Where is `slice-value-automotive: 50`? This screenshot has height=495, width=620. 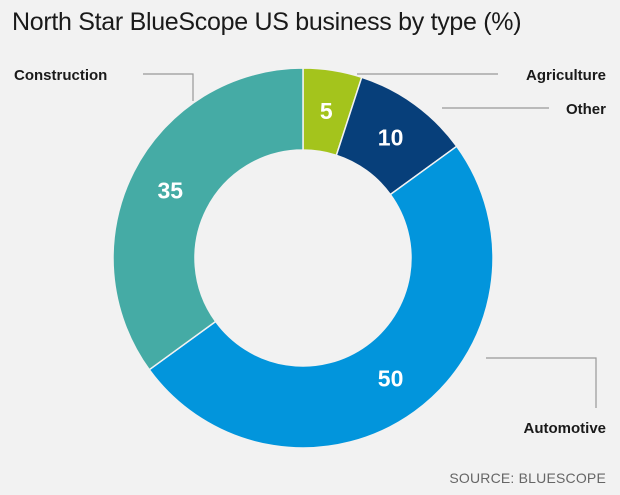 slice-value-automotive: 50 is located at coordinates (391, 379).